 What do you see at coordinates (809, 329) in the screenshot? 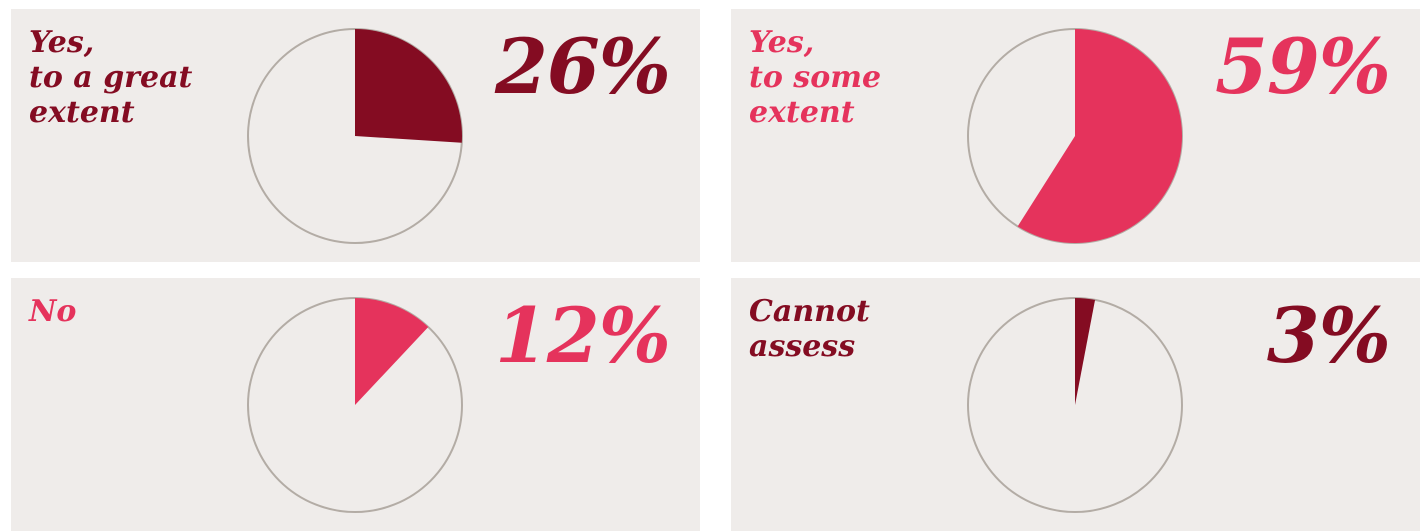
I see `panel-label: Cannot assess` at bounding box center [809, 329].